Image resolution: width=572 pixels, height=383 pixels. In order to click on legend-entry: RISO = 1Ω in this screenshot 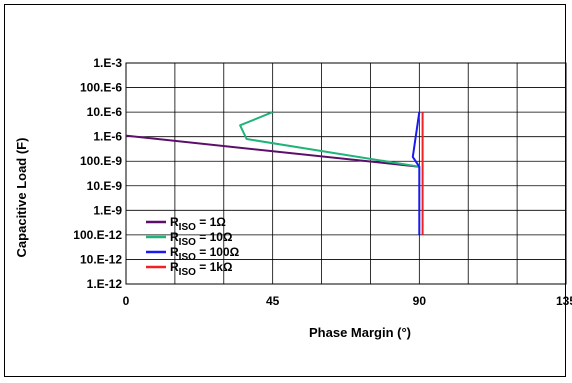, I will do `click(198, 224)`.